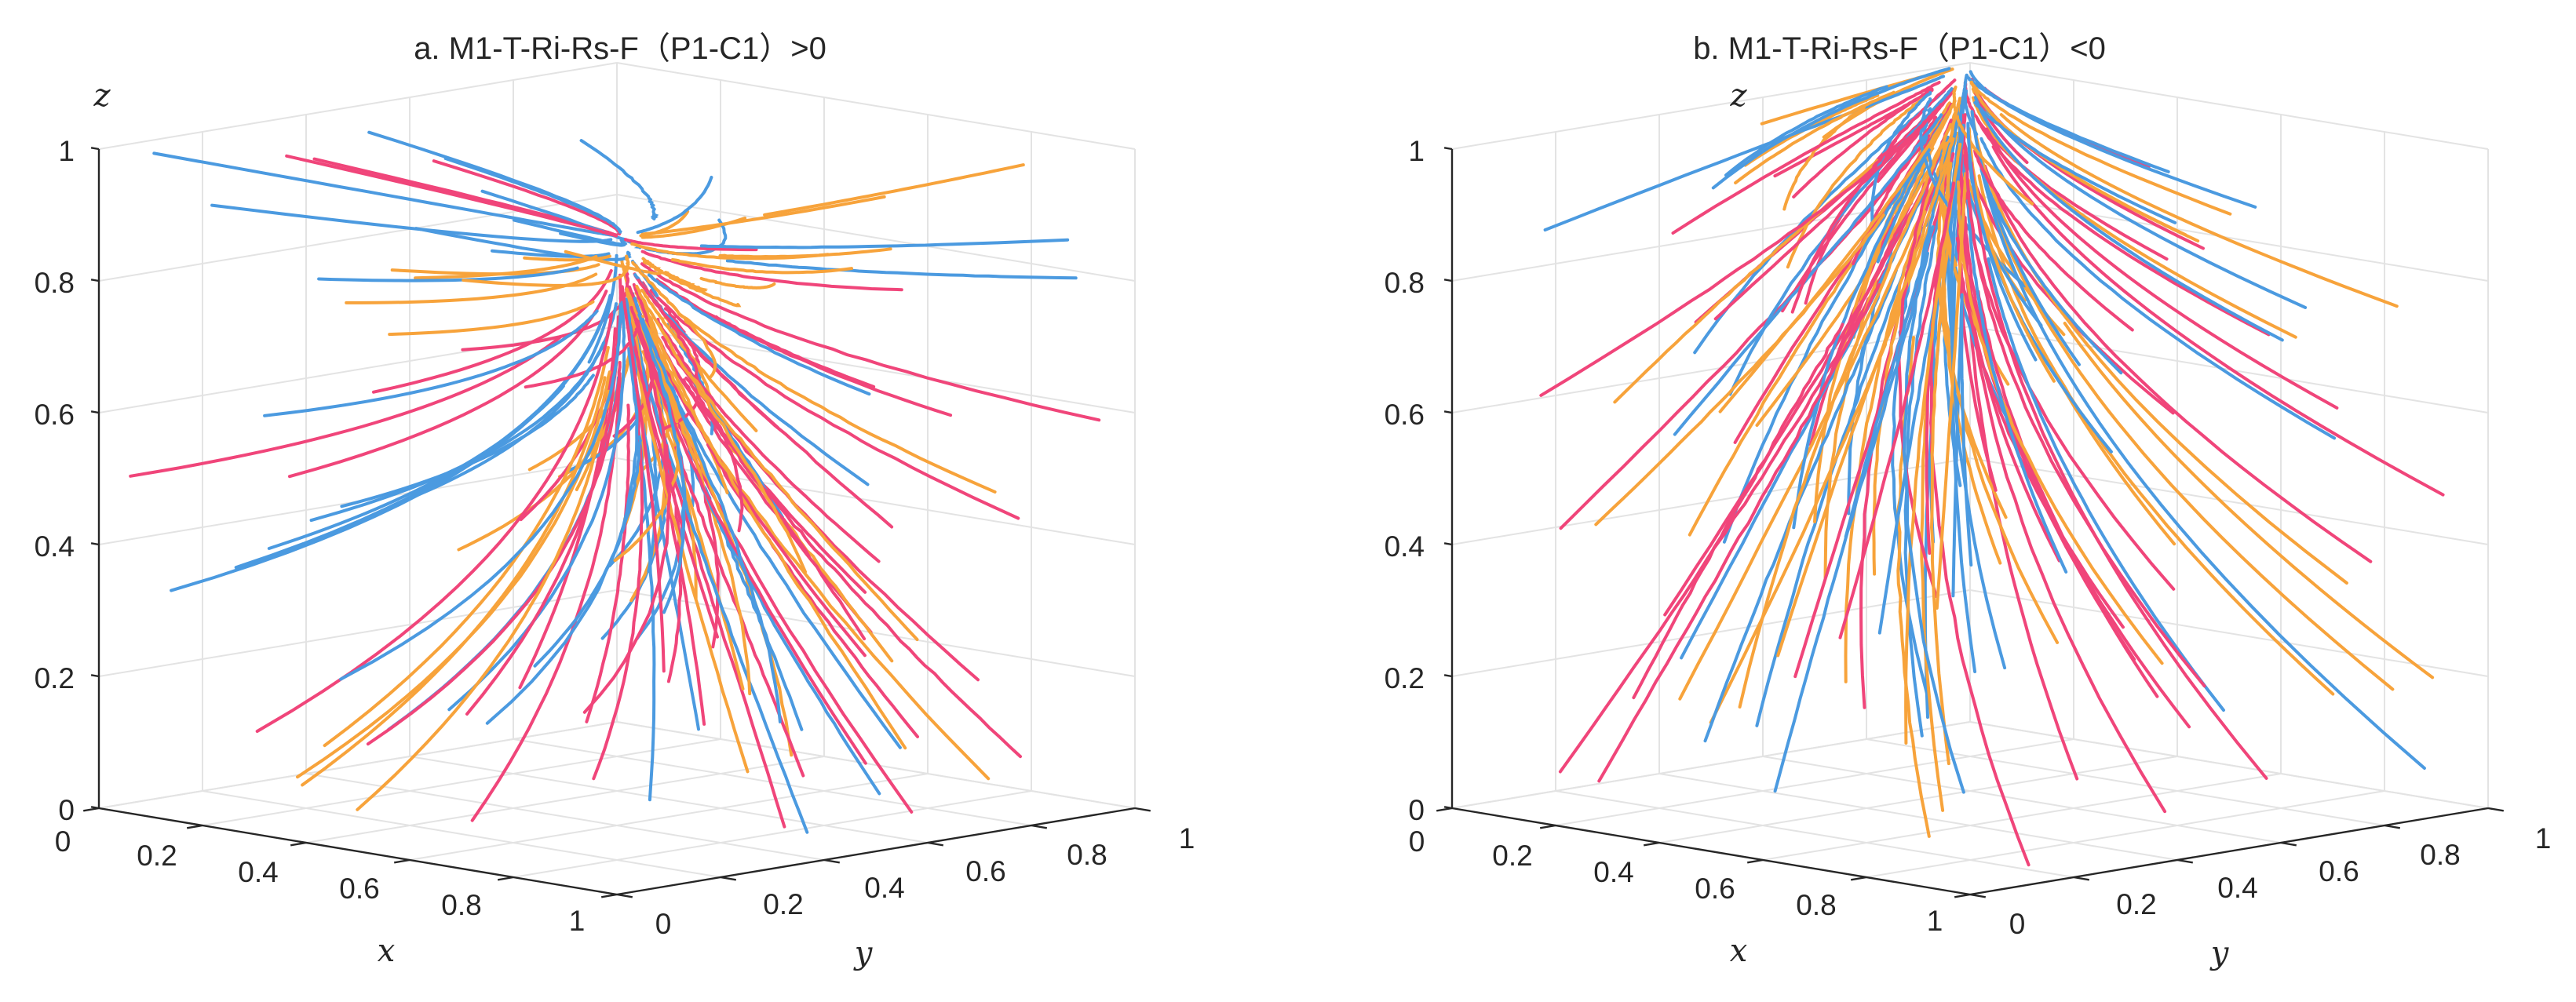 The height and width of the screenshot is (1002, 2576). Describe the element at coordinates (55, 283) in the screenshot. I see `z-tick-label: 0.8` at that location.